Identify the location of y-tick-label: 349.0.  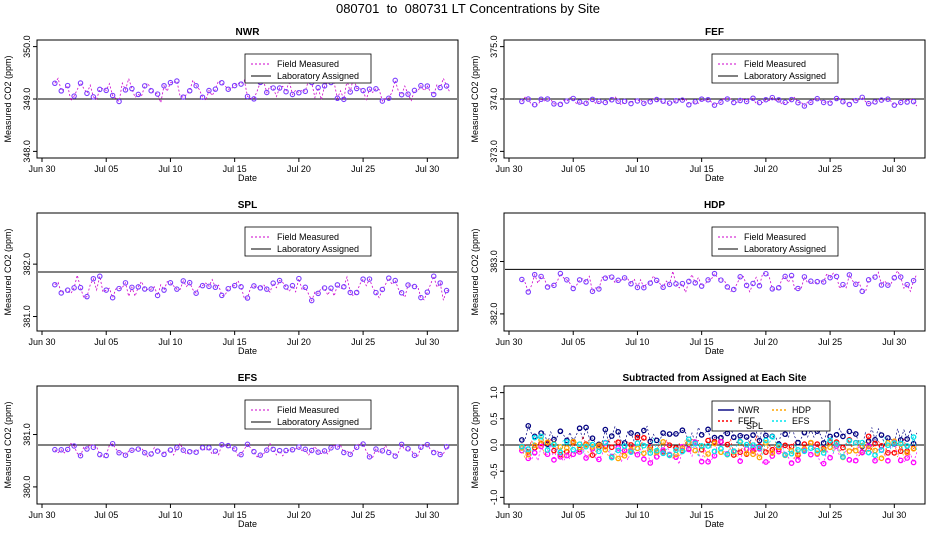
(27, 99).